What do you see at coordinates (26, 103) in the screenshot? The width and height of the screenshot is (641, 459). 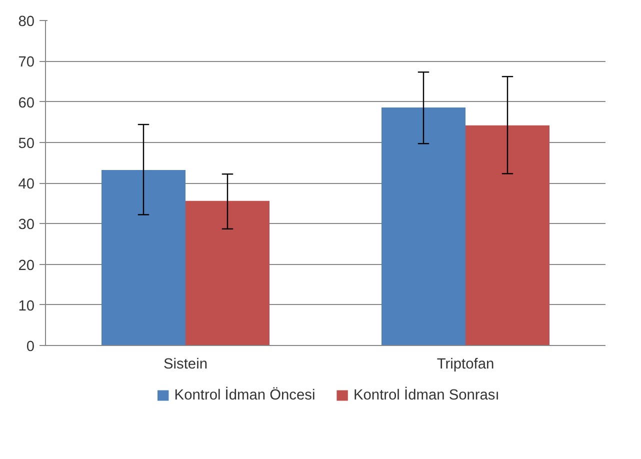 I see `y-tick-label: 60` at bounding box center [26, 103].